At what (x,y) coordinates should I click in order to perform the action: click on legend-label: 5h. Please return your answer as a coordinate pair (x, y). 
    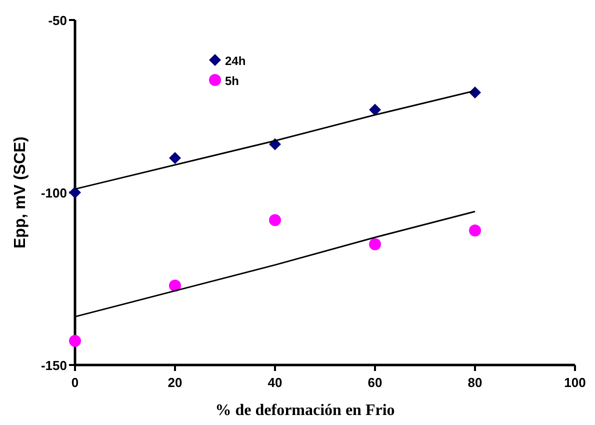
    Looking at the image, I should click on (232, 81).